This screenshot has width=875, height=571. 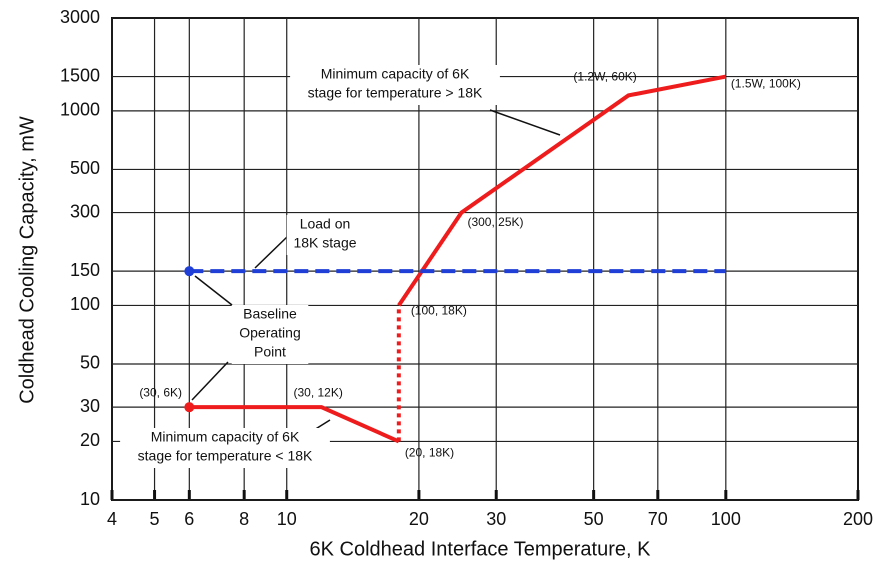 I want to click on y-tick-label: 300, so click(x=85, y=211).